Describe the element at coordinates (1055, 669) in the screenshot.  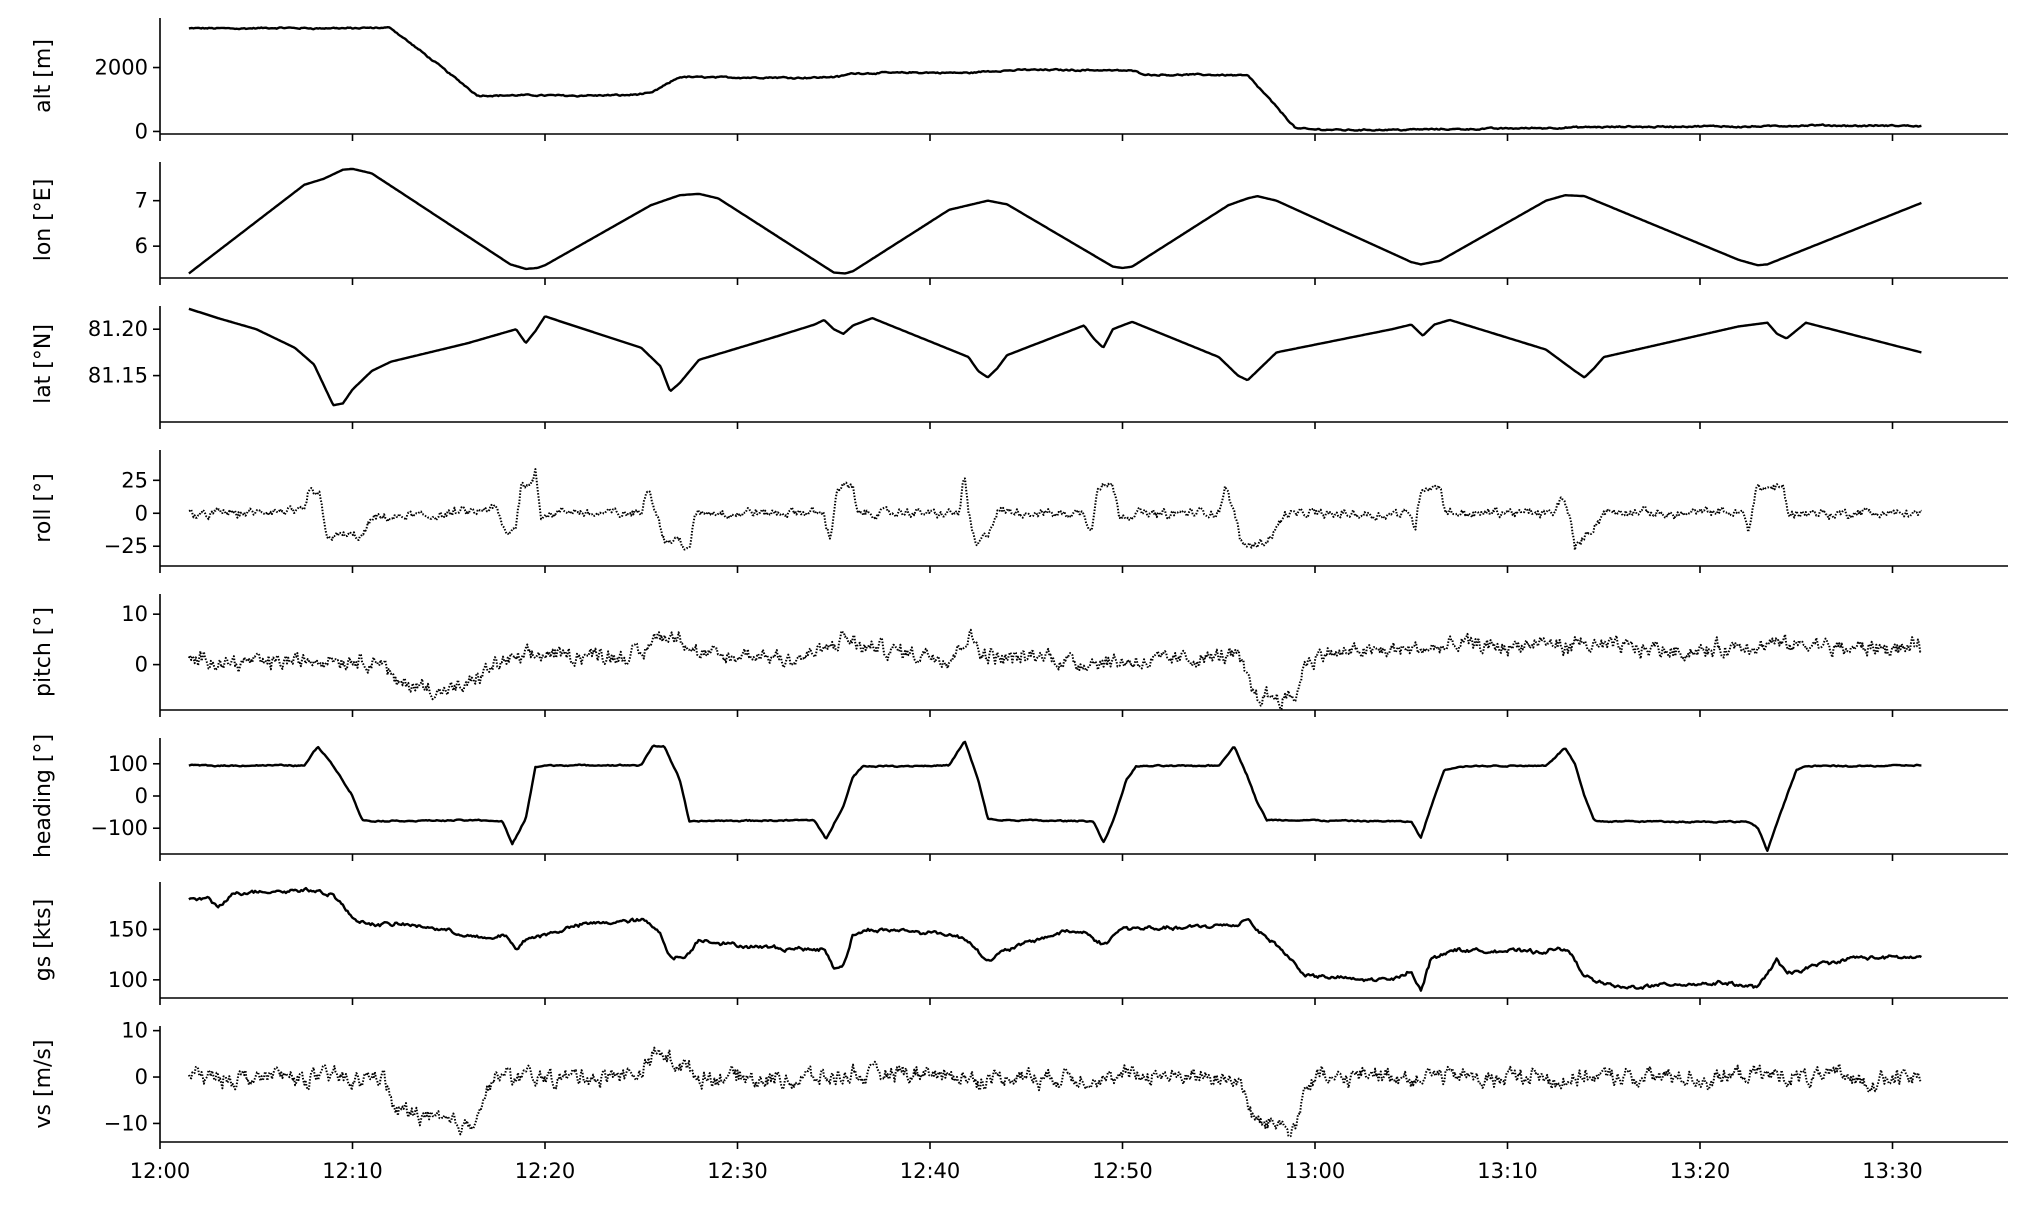
I see `pitch-series-line` at that location.